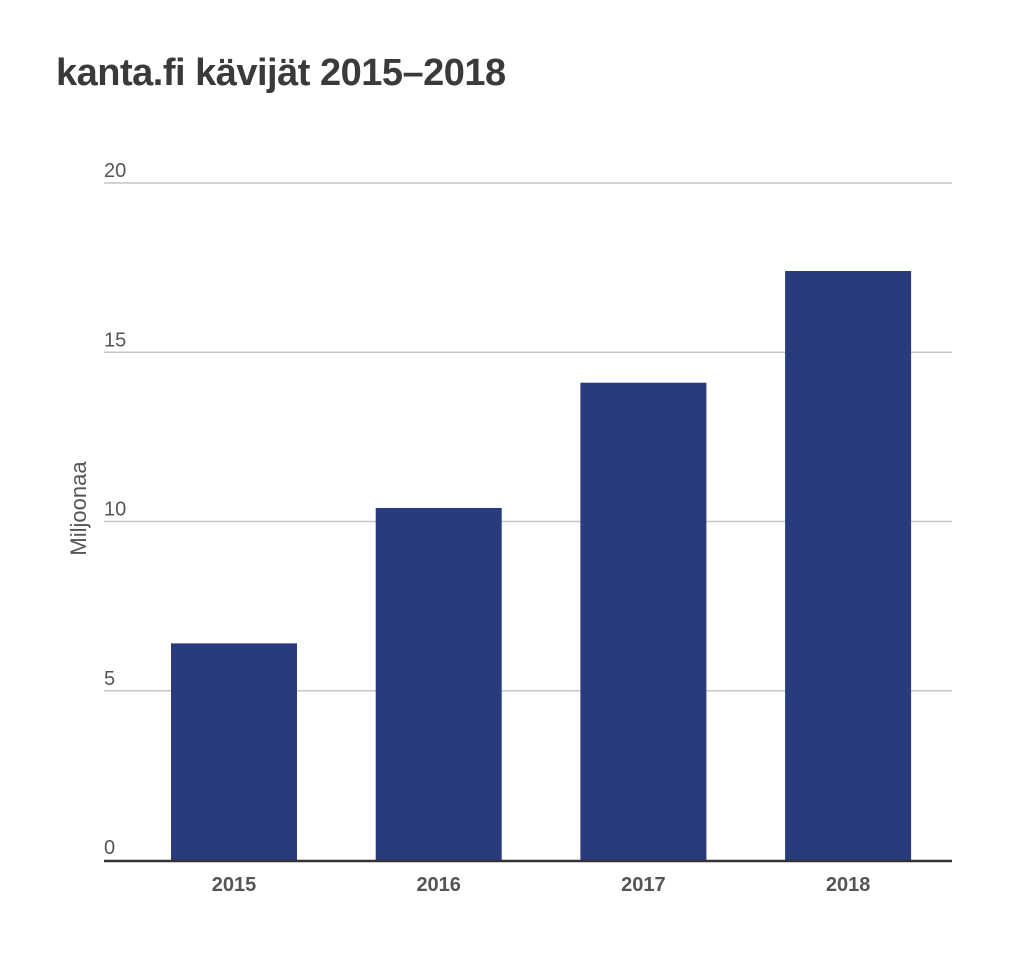 Image resolution: width=1024 pixels, height=957 pixels. What do you see at coordinates (438, 683) in the screenshot?
I see `bar-2016` at bounding box center [438, 683].